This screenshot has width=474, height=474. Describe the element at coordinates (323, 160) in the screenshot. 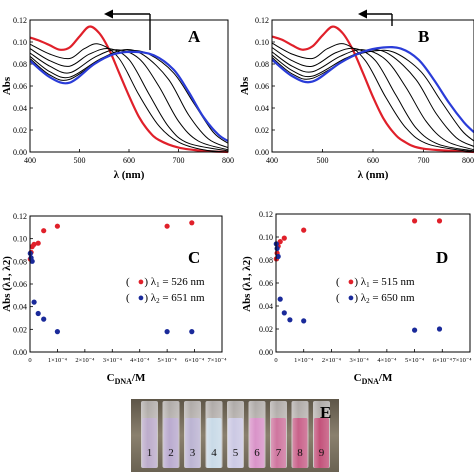

I see `panel-b-xtick-1: 500` at that location.